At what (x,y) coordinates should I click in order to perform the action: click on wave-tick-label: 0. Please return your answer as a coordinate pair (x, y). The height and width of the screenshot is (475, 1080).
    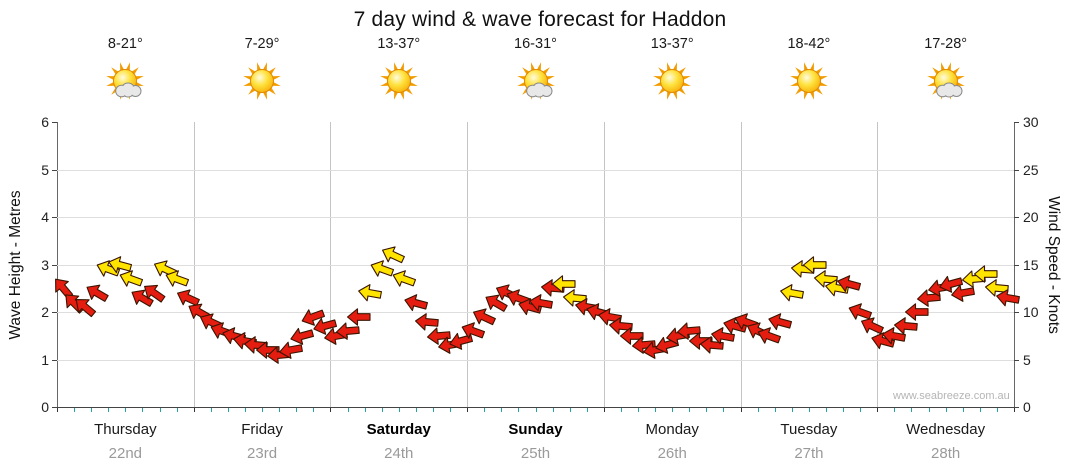
    Looking at the image, I should click on (45, 407).